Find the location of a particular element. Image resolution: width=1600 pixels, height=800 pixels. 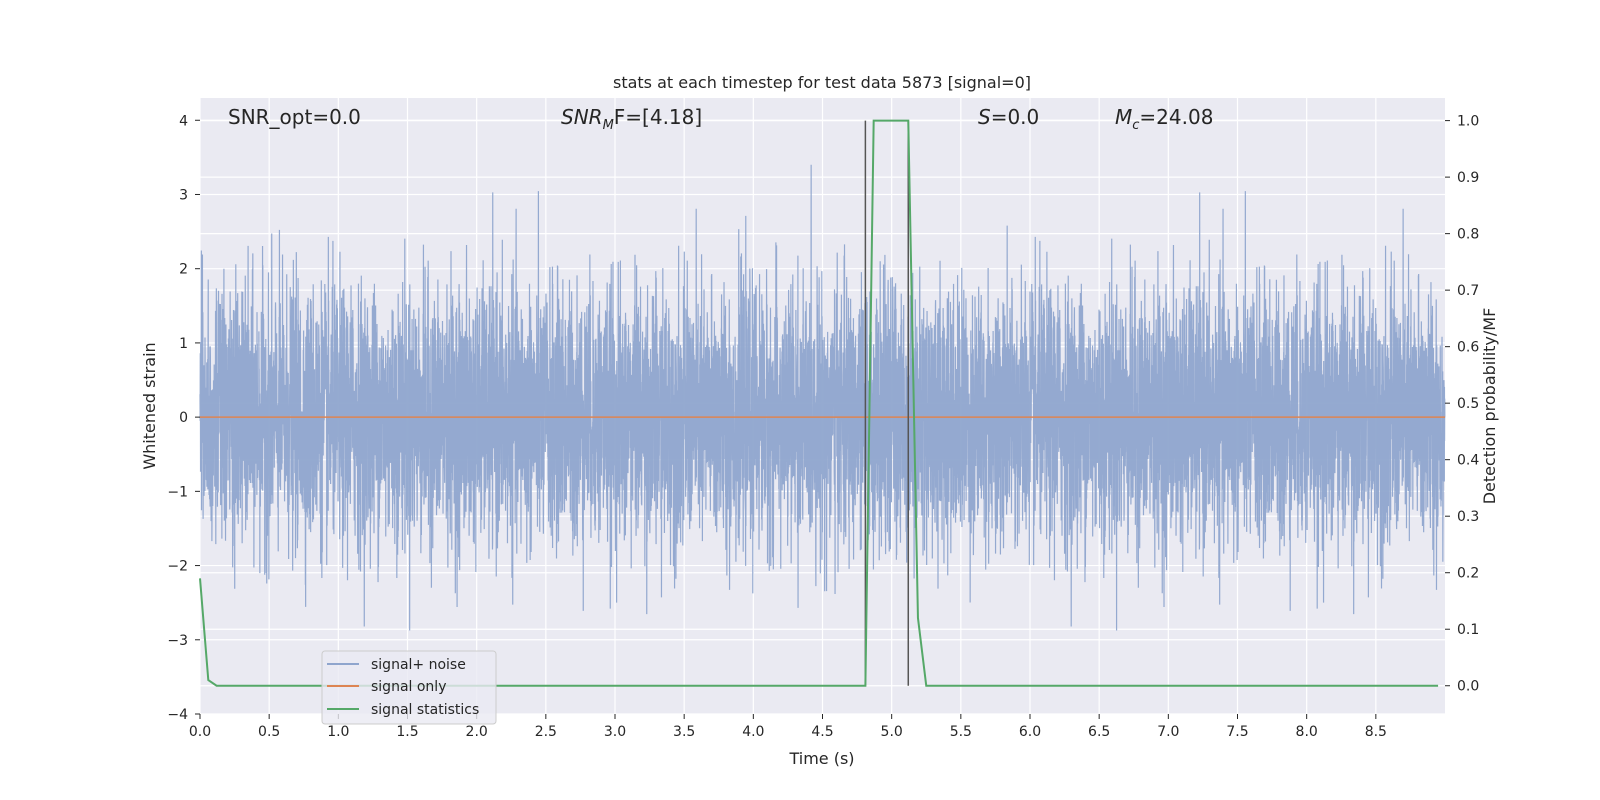

x-tick-label: 4.0 is located at coordinates (753, 732).